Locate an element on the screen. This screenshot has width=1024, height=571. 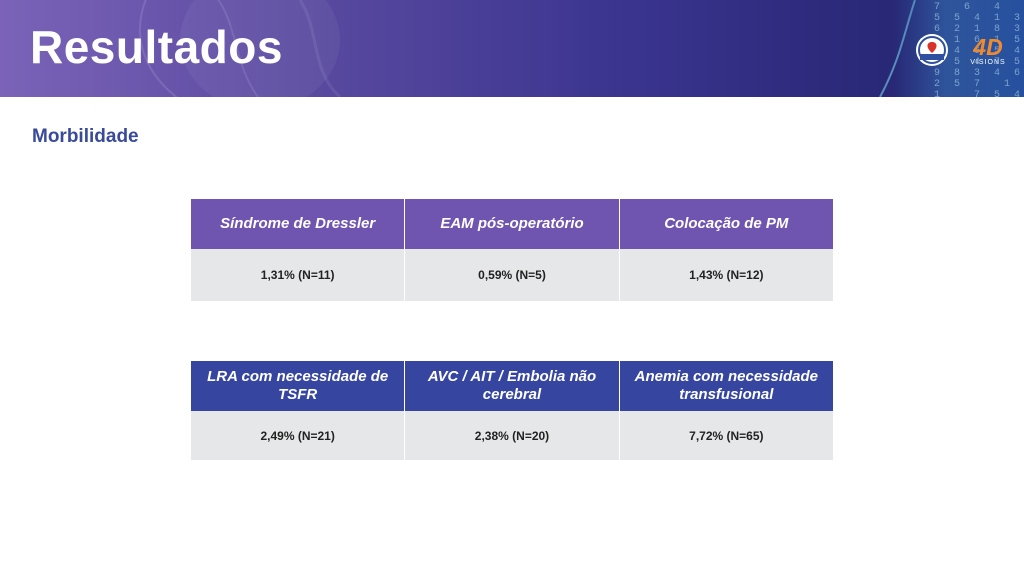
value-cell: 1,31% (N=11) is located at coordinates (297, 275).